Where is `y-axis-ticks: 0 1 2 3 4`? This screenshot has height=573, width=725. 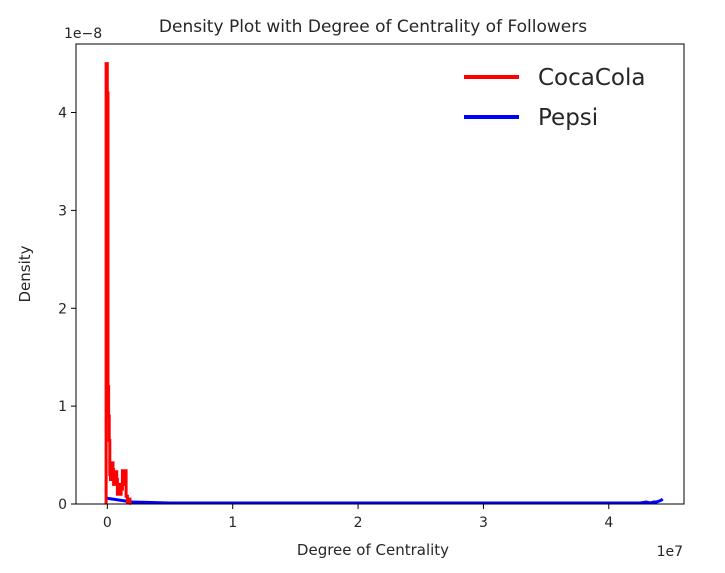
y-axis-ticks: 0 1 2 3 4 is located at coordinates (67, 309).